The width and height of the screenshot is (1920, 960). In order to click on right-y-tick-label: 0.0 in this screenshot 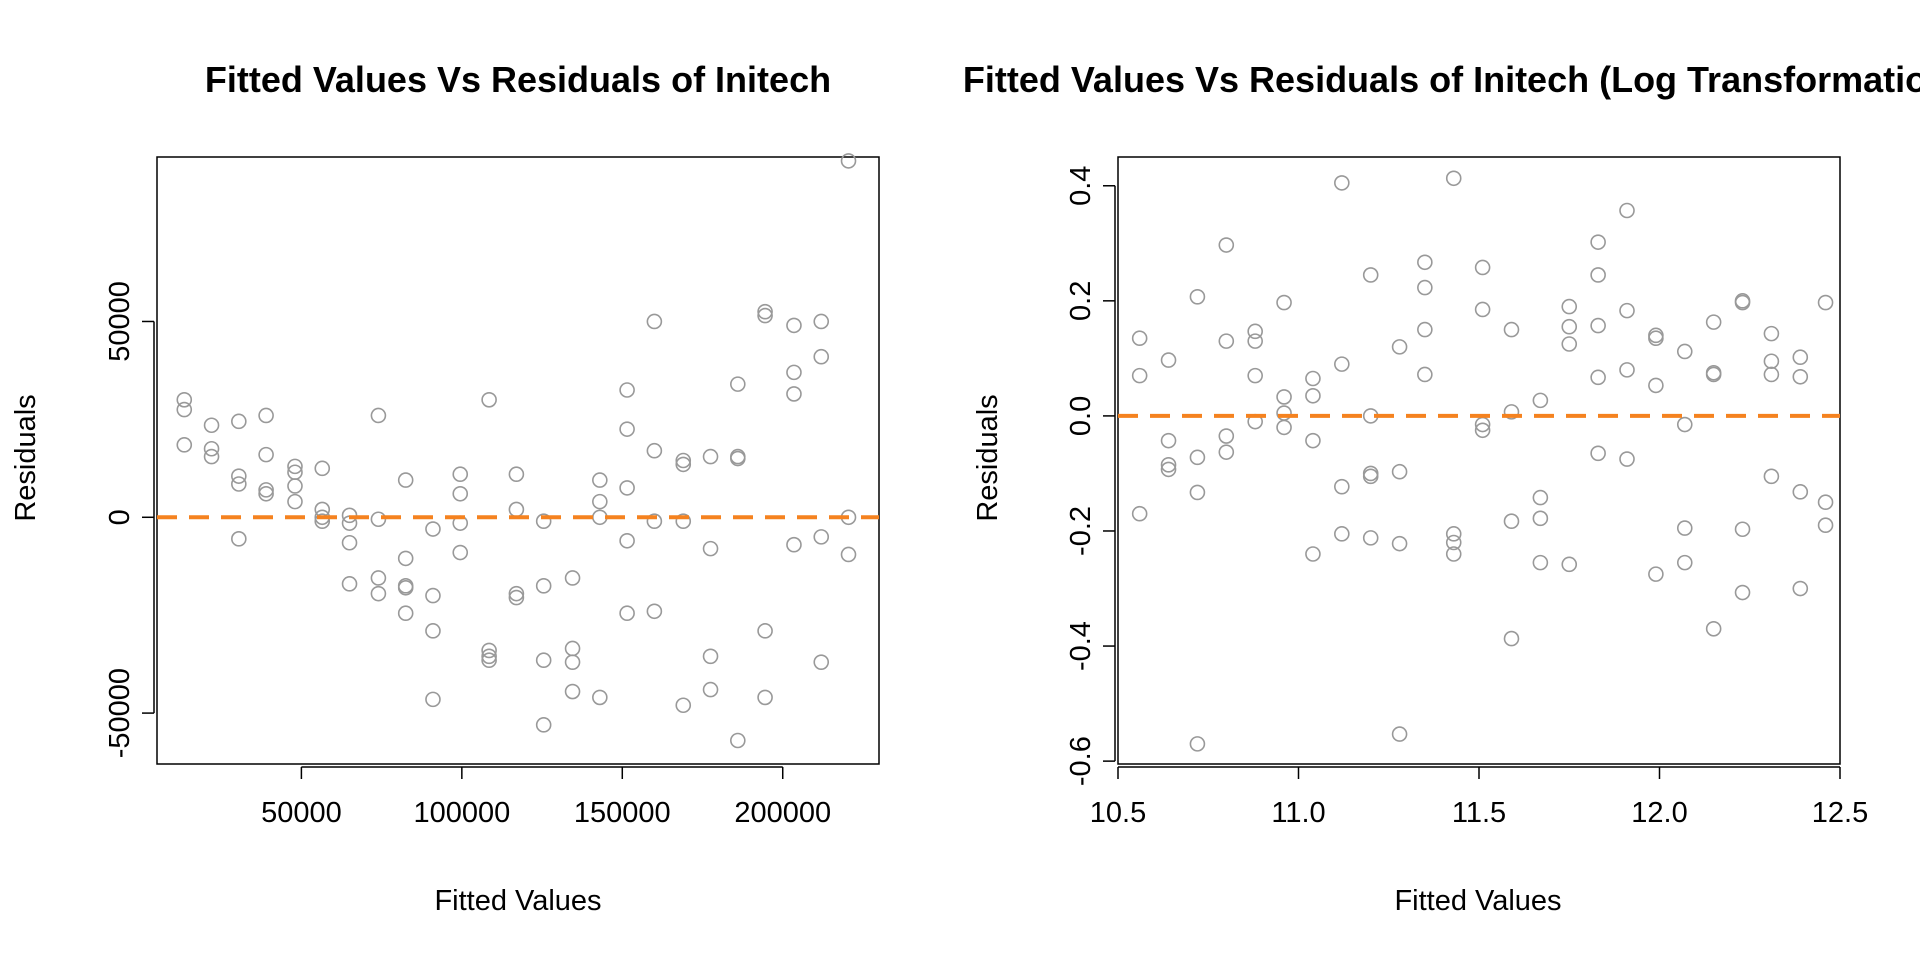, I will do `click(1081, 416)`.